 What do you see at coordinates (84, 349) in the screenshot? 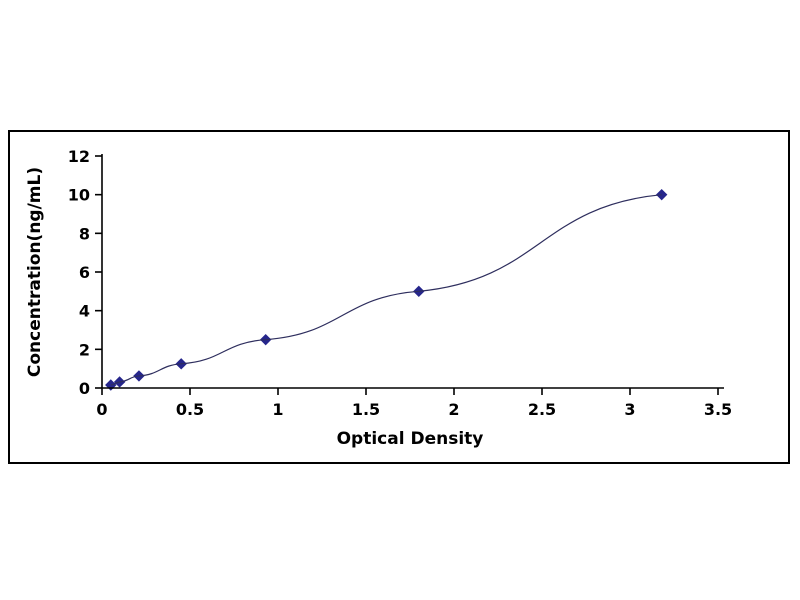
I see `y-tick-label: 2` at bounding box center [84, 349].